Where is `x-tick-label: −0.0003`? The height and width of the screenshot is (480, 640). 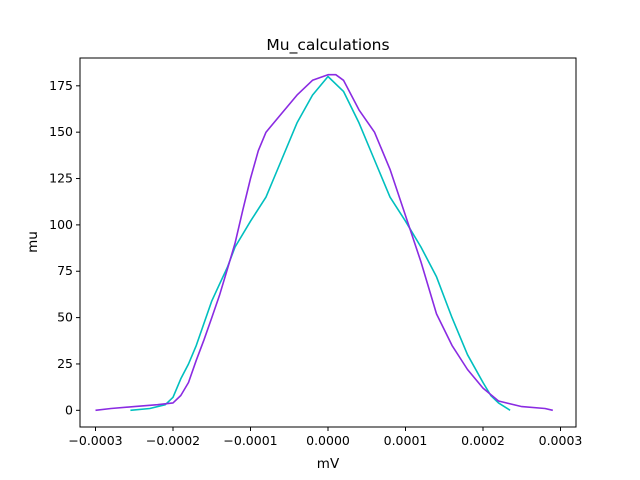
x-tick-label: −0.0003 is located at coordinates (95, 440).